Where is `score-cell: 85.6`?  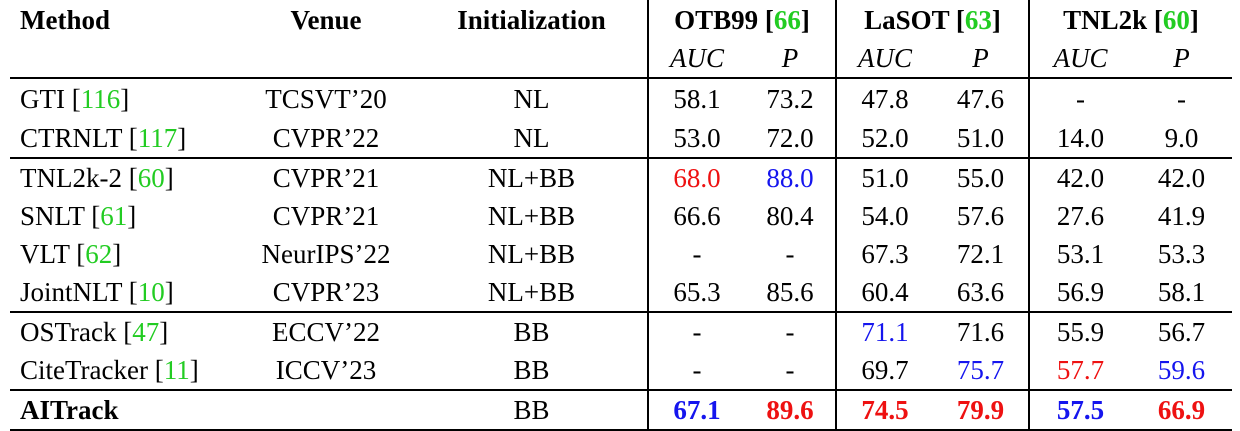 score-cell: 85.6 is located at coordinates (791, 292).